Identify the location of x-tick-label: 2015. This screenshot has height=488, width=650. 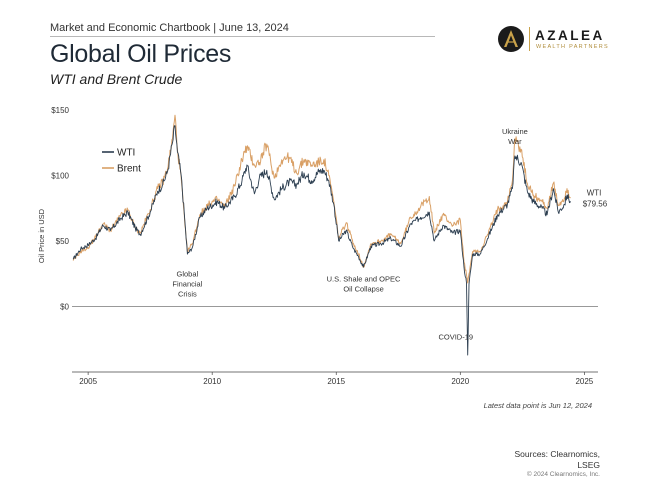
(336, 381).